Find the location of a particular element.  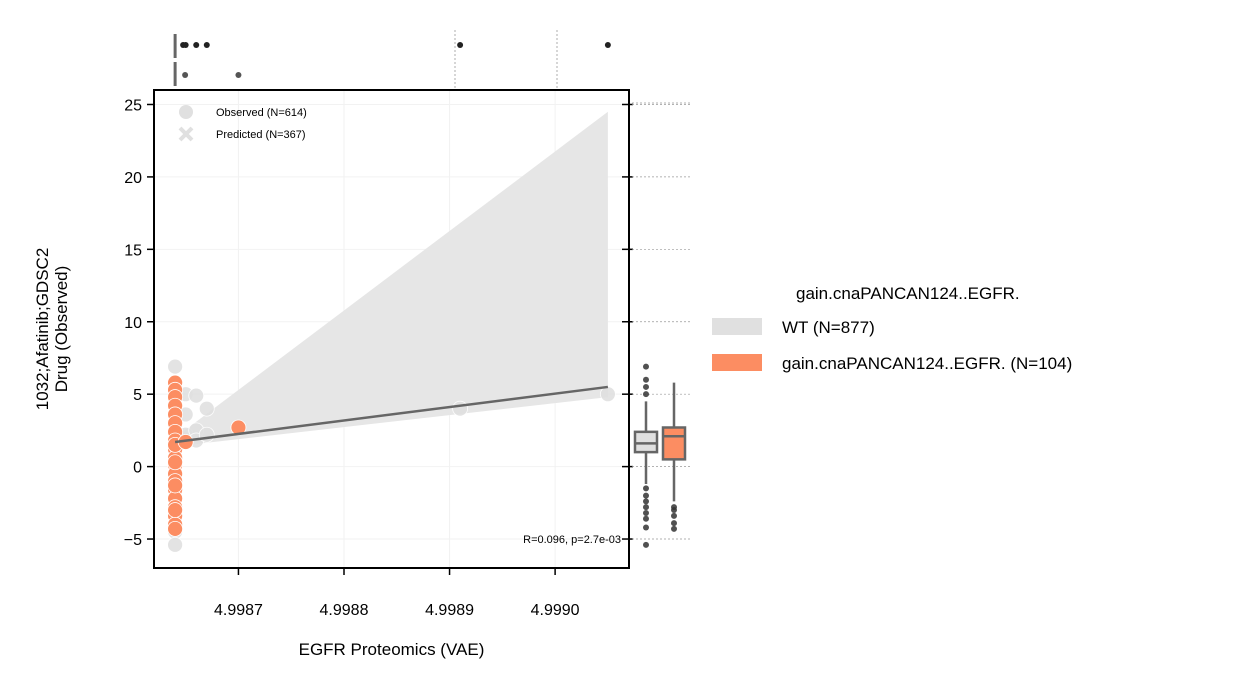

y-tick-label: 0 is located at coordinates (137, 468).